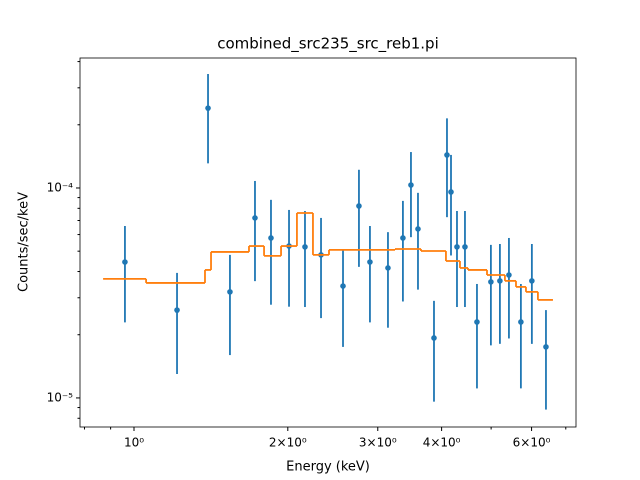  I want to click on x-axis-label: Energy (keV), so click(328, 467).